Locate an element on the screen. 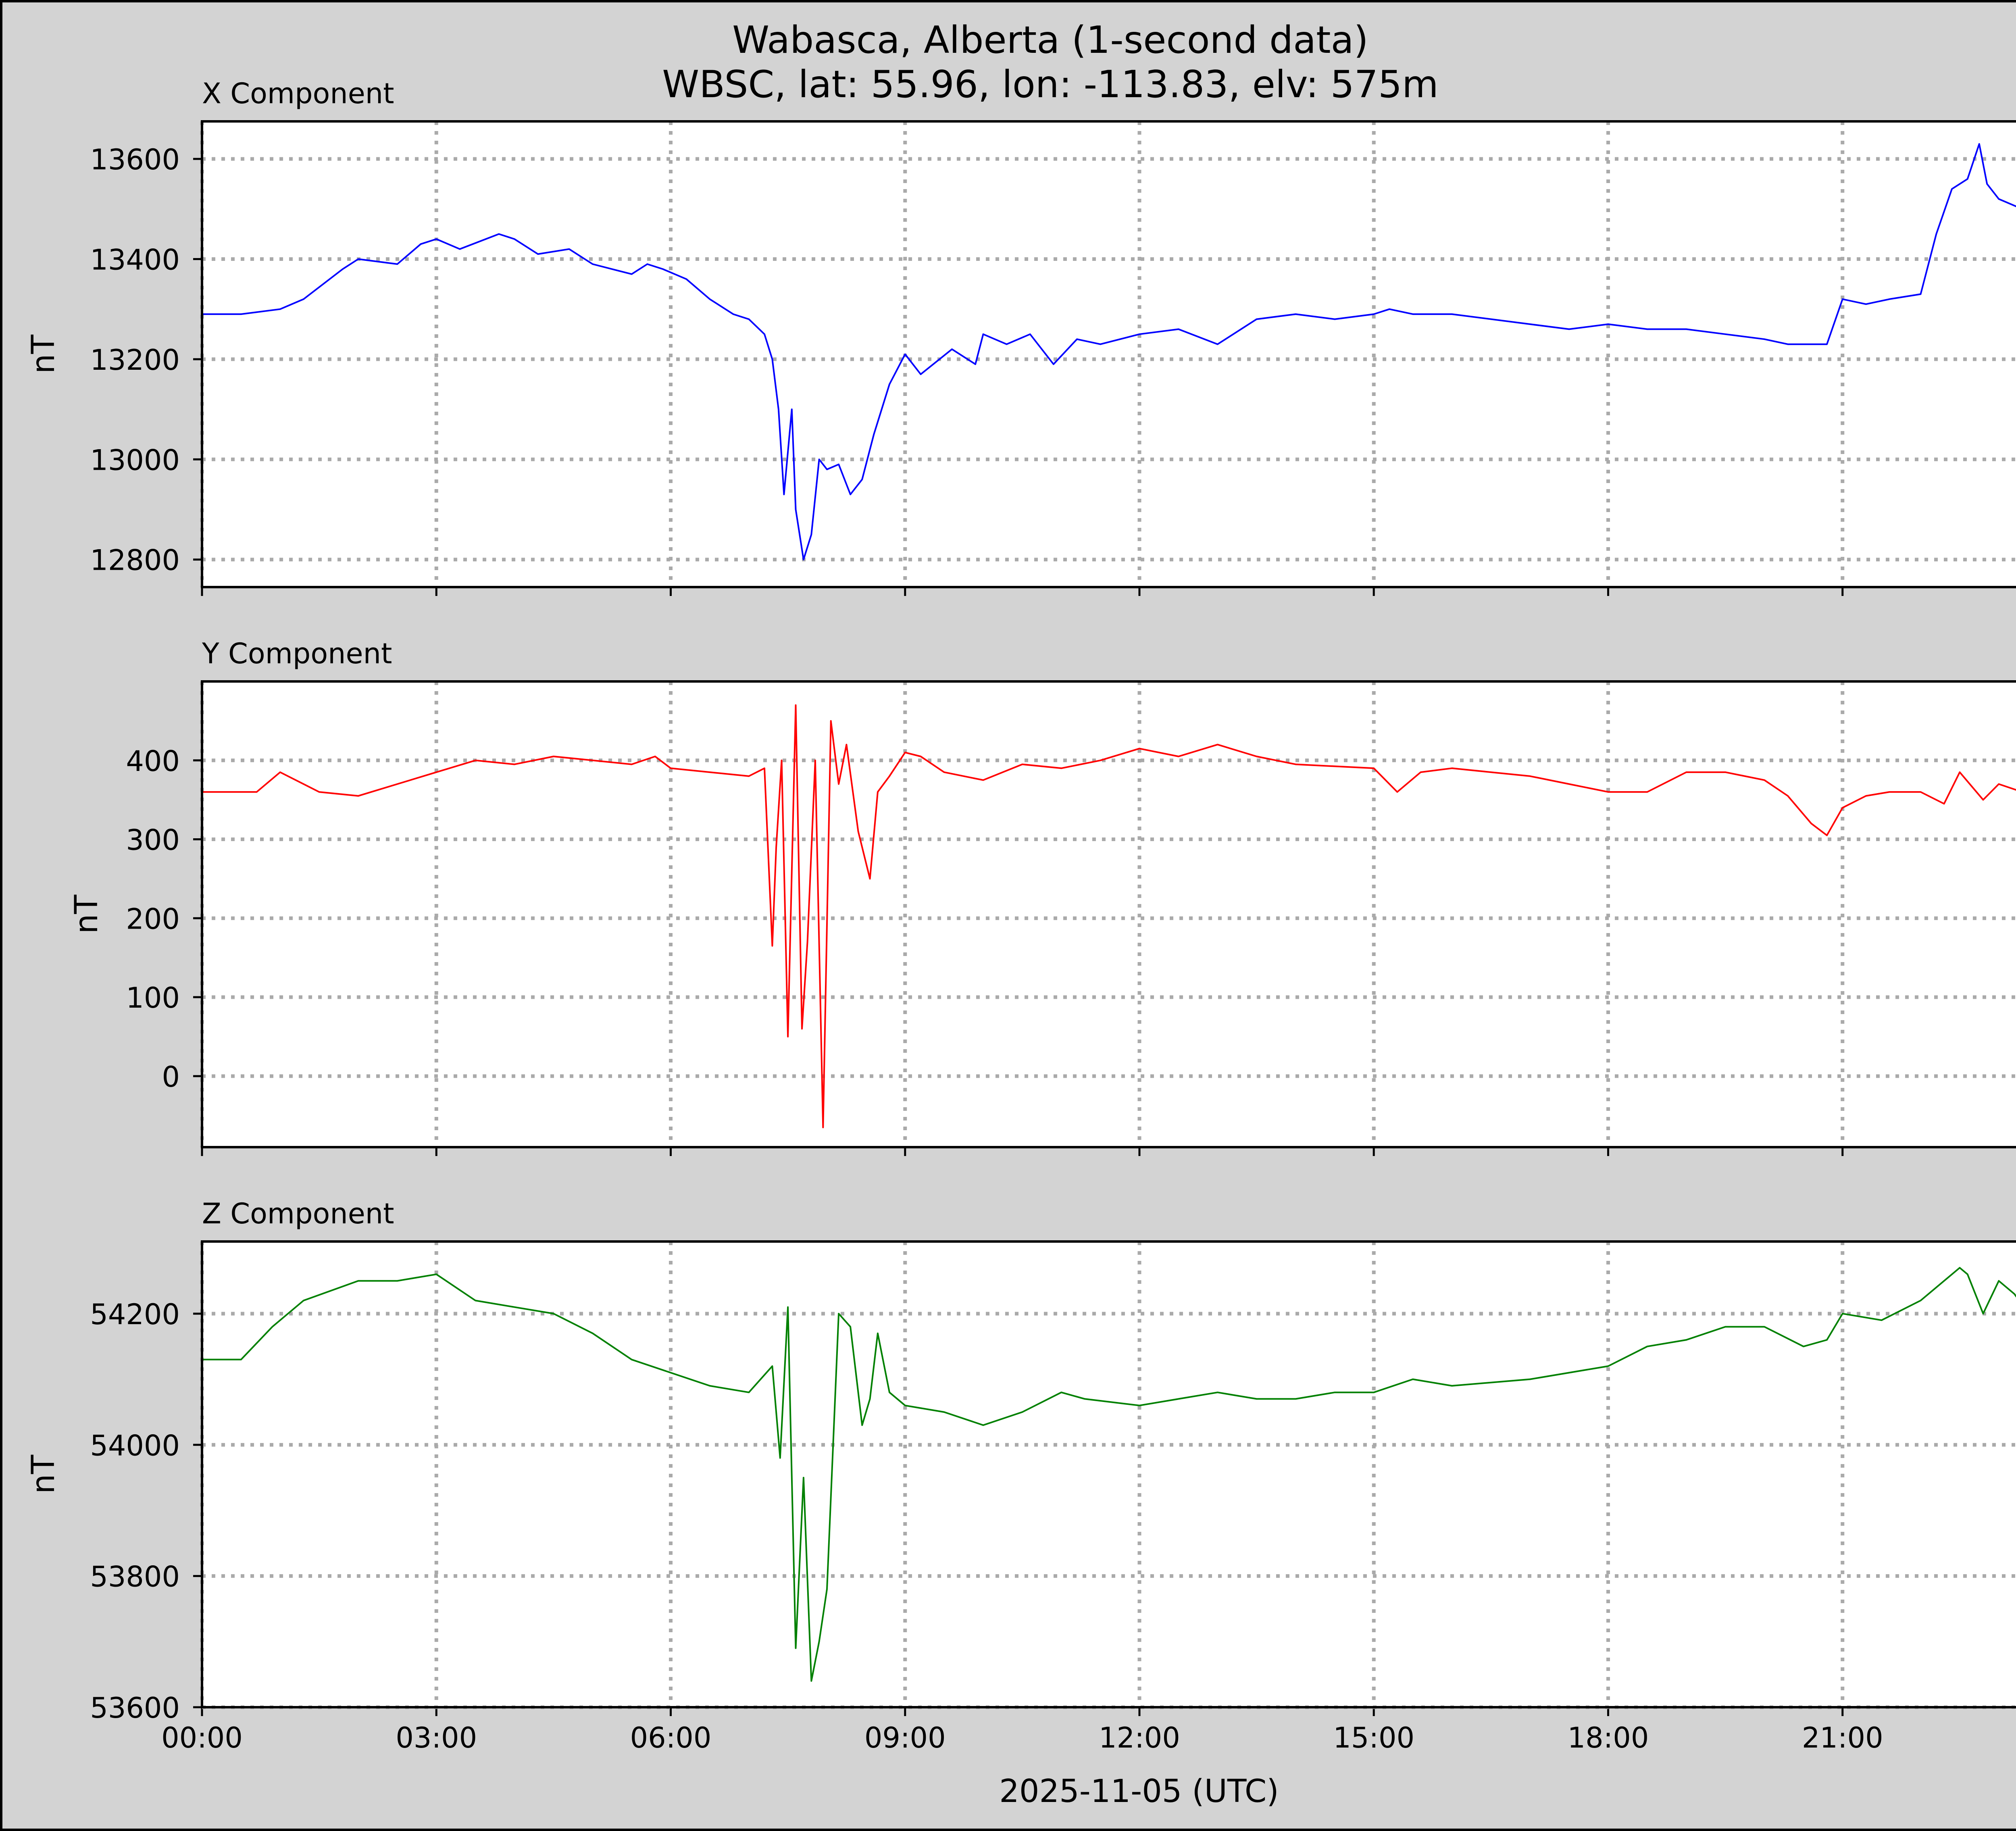 The height and width of the screenshot is (1831, 2016). x-component-ylabel: nT is located at coordinates (43, 354).